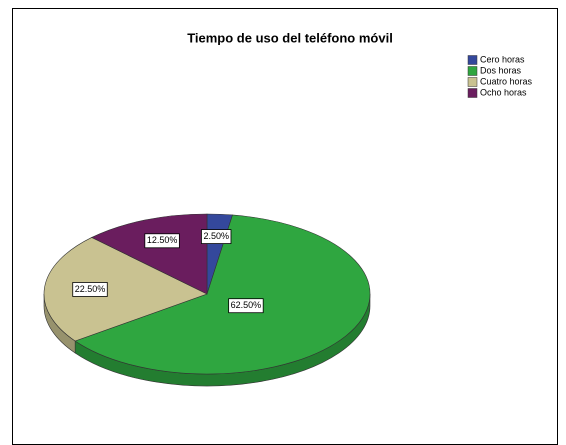  I want to click on legend-label: Cero horas, so click(502, 59).